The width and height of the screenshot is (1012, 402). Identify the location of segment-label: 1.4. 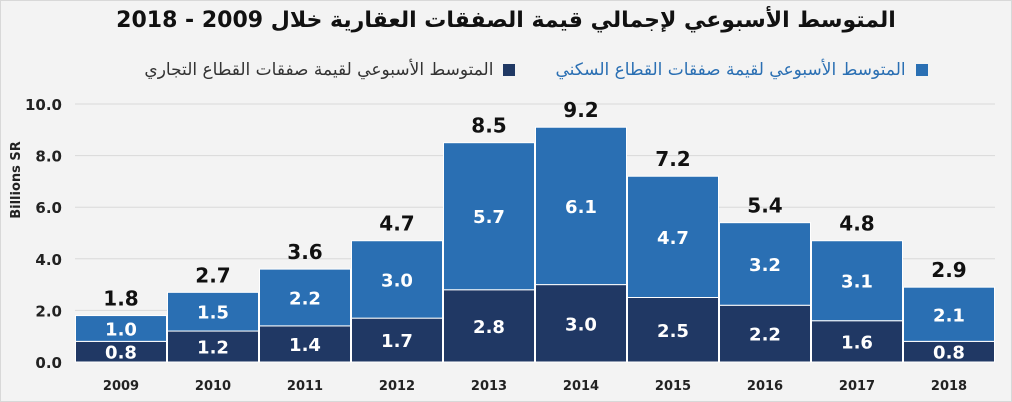
(305, 345).